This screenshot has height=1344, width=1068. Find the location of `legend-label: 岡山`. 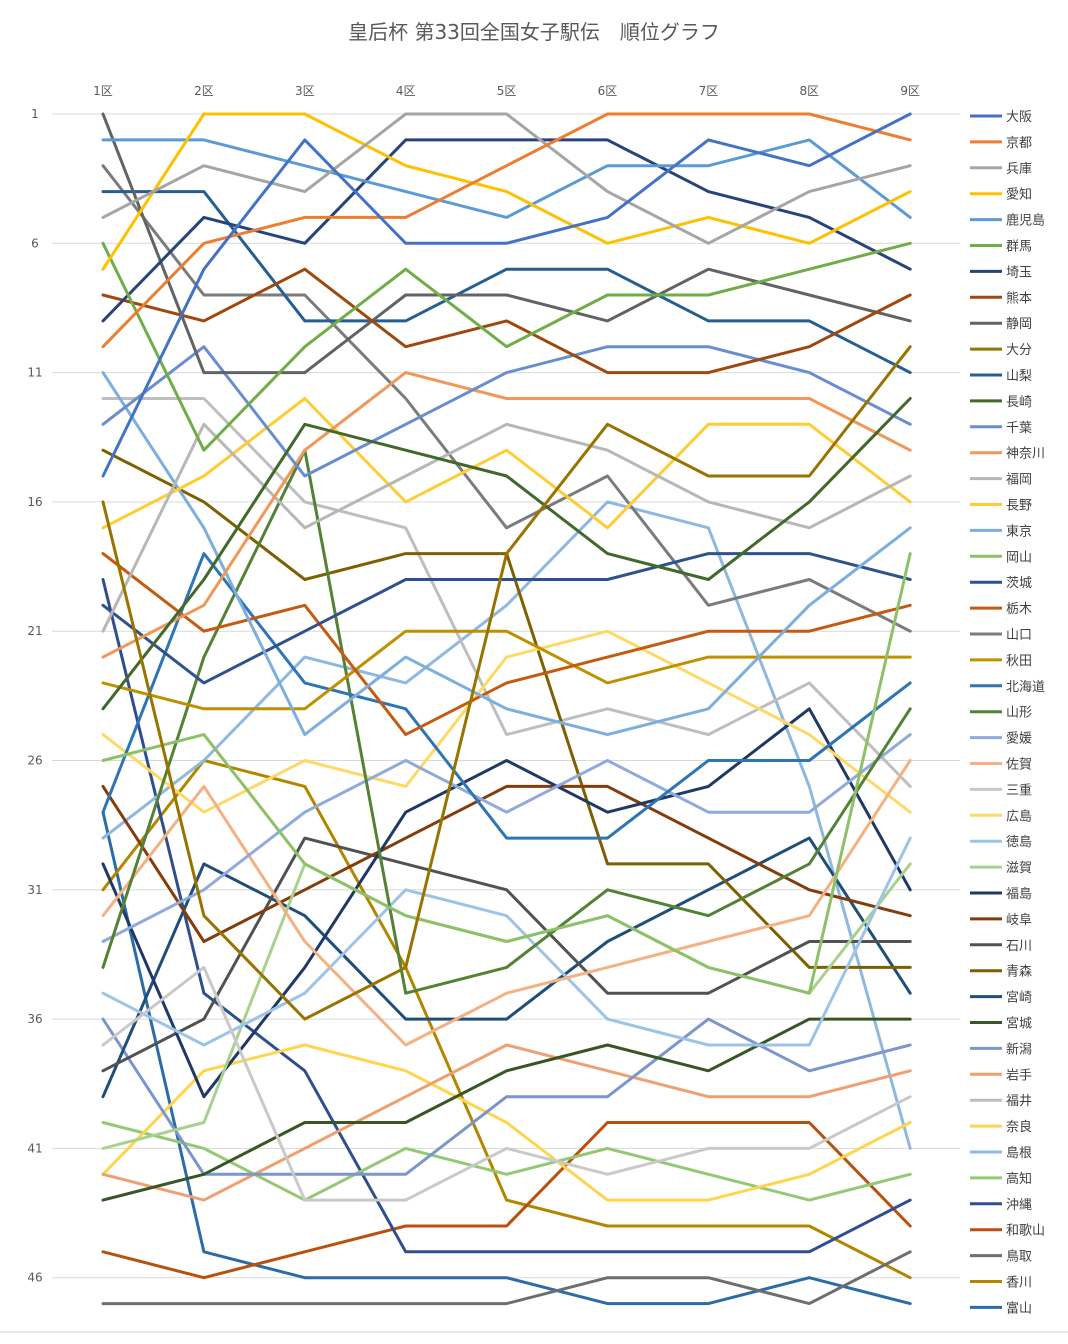

legend-label: 岡山 is located at coordinates (1019, 557).